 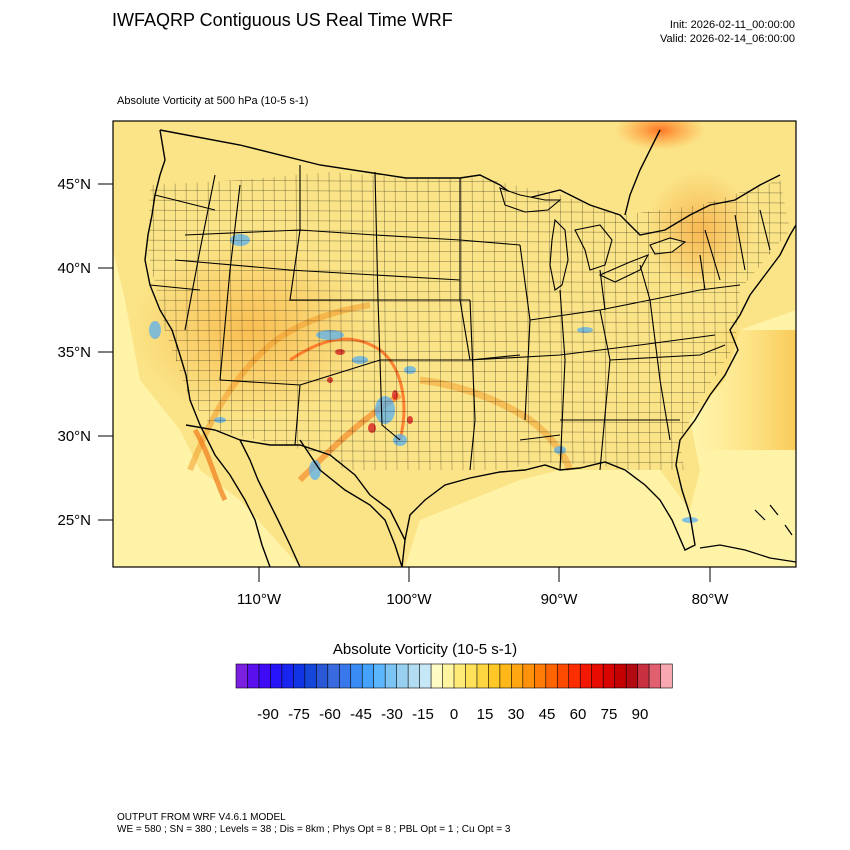 I want to click on lon-label: 90°W, so click(x=560, y=599).